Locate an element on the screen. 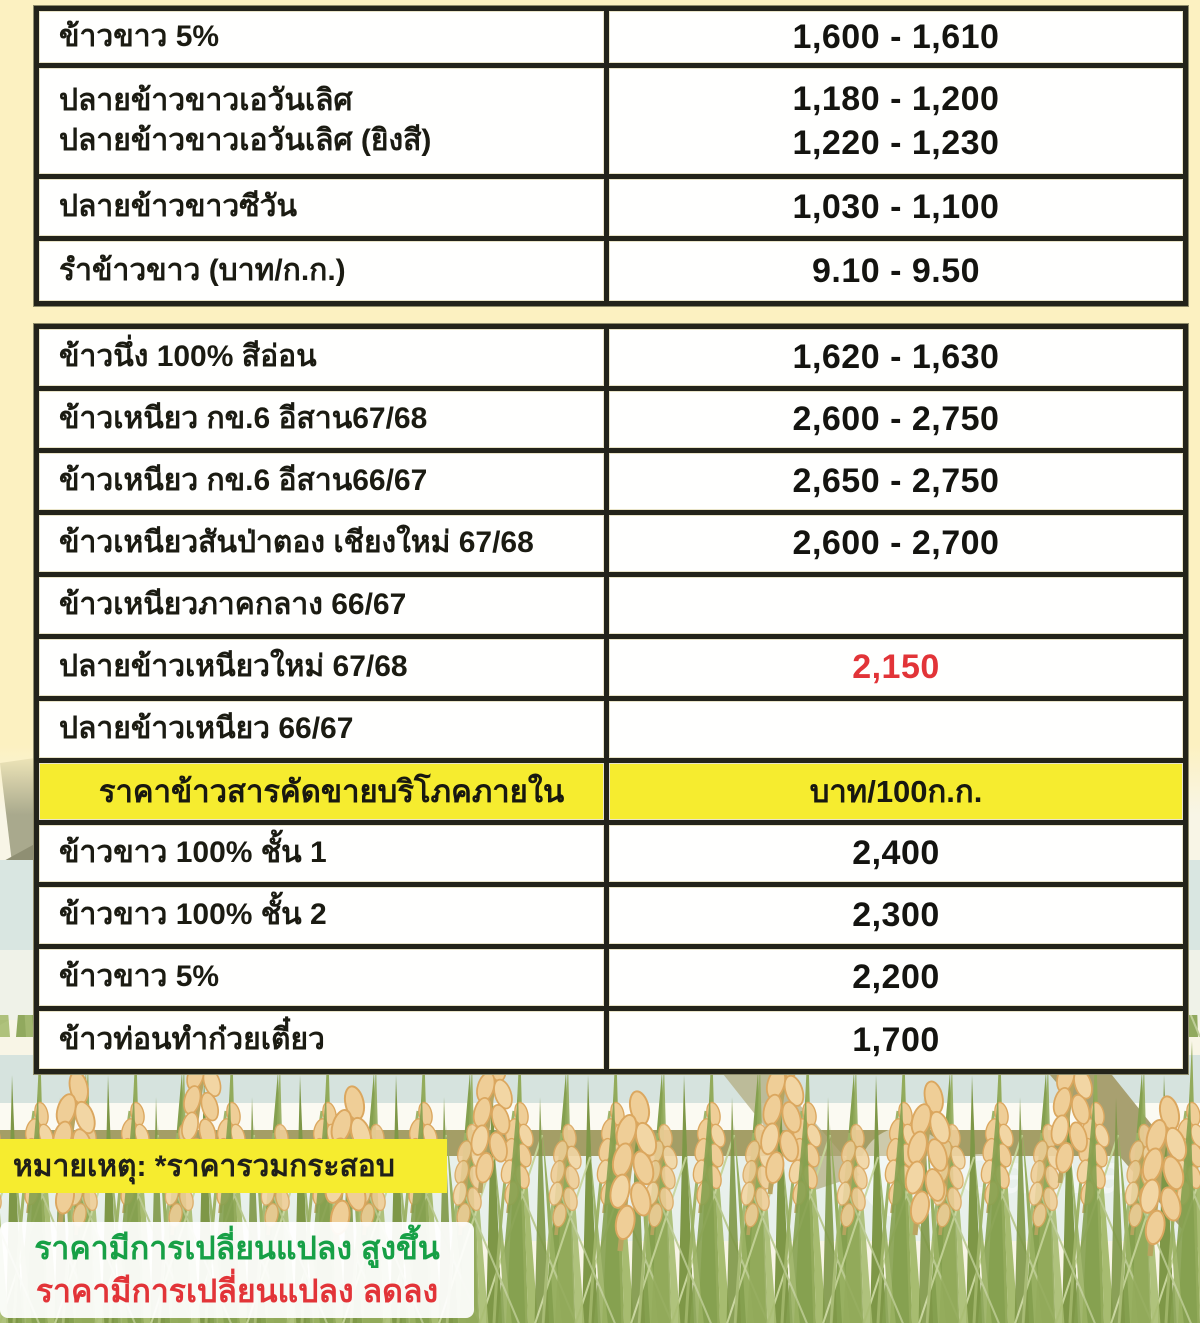 This screenshot has width=1200, height=1323. row-label: ข้าวเหนียว กข.6 อีสาน67/68 is located at coordinates (321, 419).